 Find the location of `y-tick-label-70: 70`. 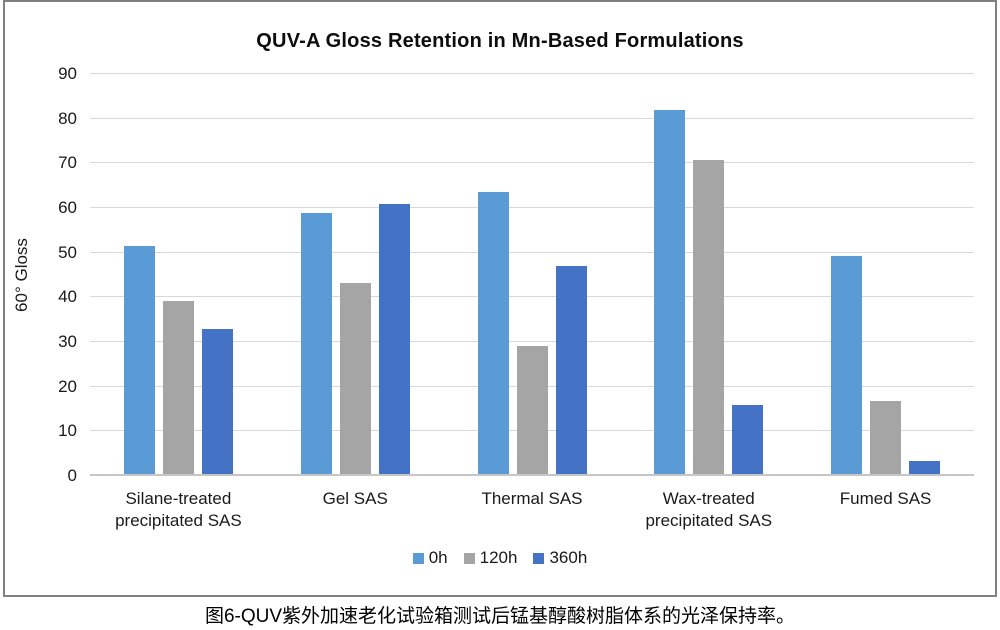

y-tick-label-70: 70 is located at coordinates (67, 163).